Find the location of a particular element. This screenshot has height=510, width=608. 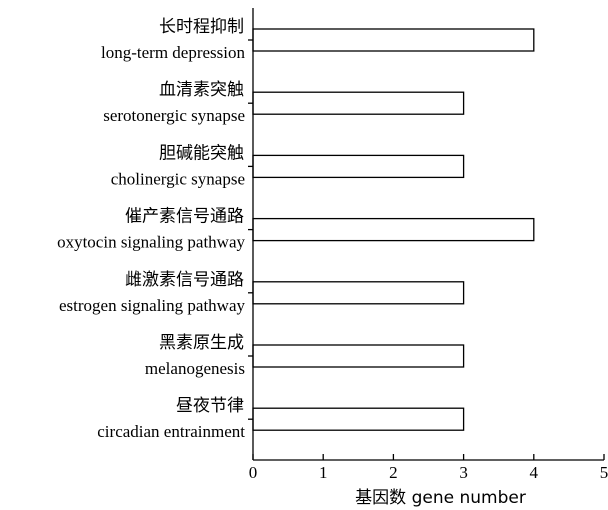

x-axis-title: 基因数 gene number is located at coordinates (440, 498).